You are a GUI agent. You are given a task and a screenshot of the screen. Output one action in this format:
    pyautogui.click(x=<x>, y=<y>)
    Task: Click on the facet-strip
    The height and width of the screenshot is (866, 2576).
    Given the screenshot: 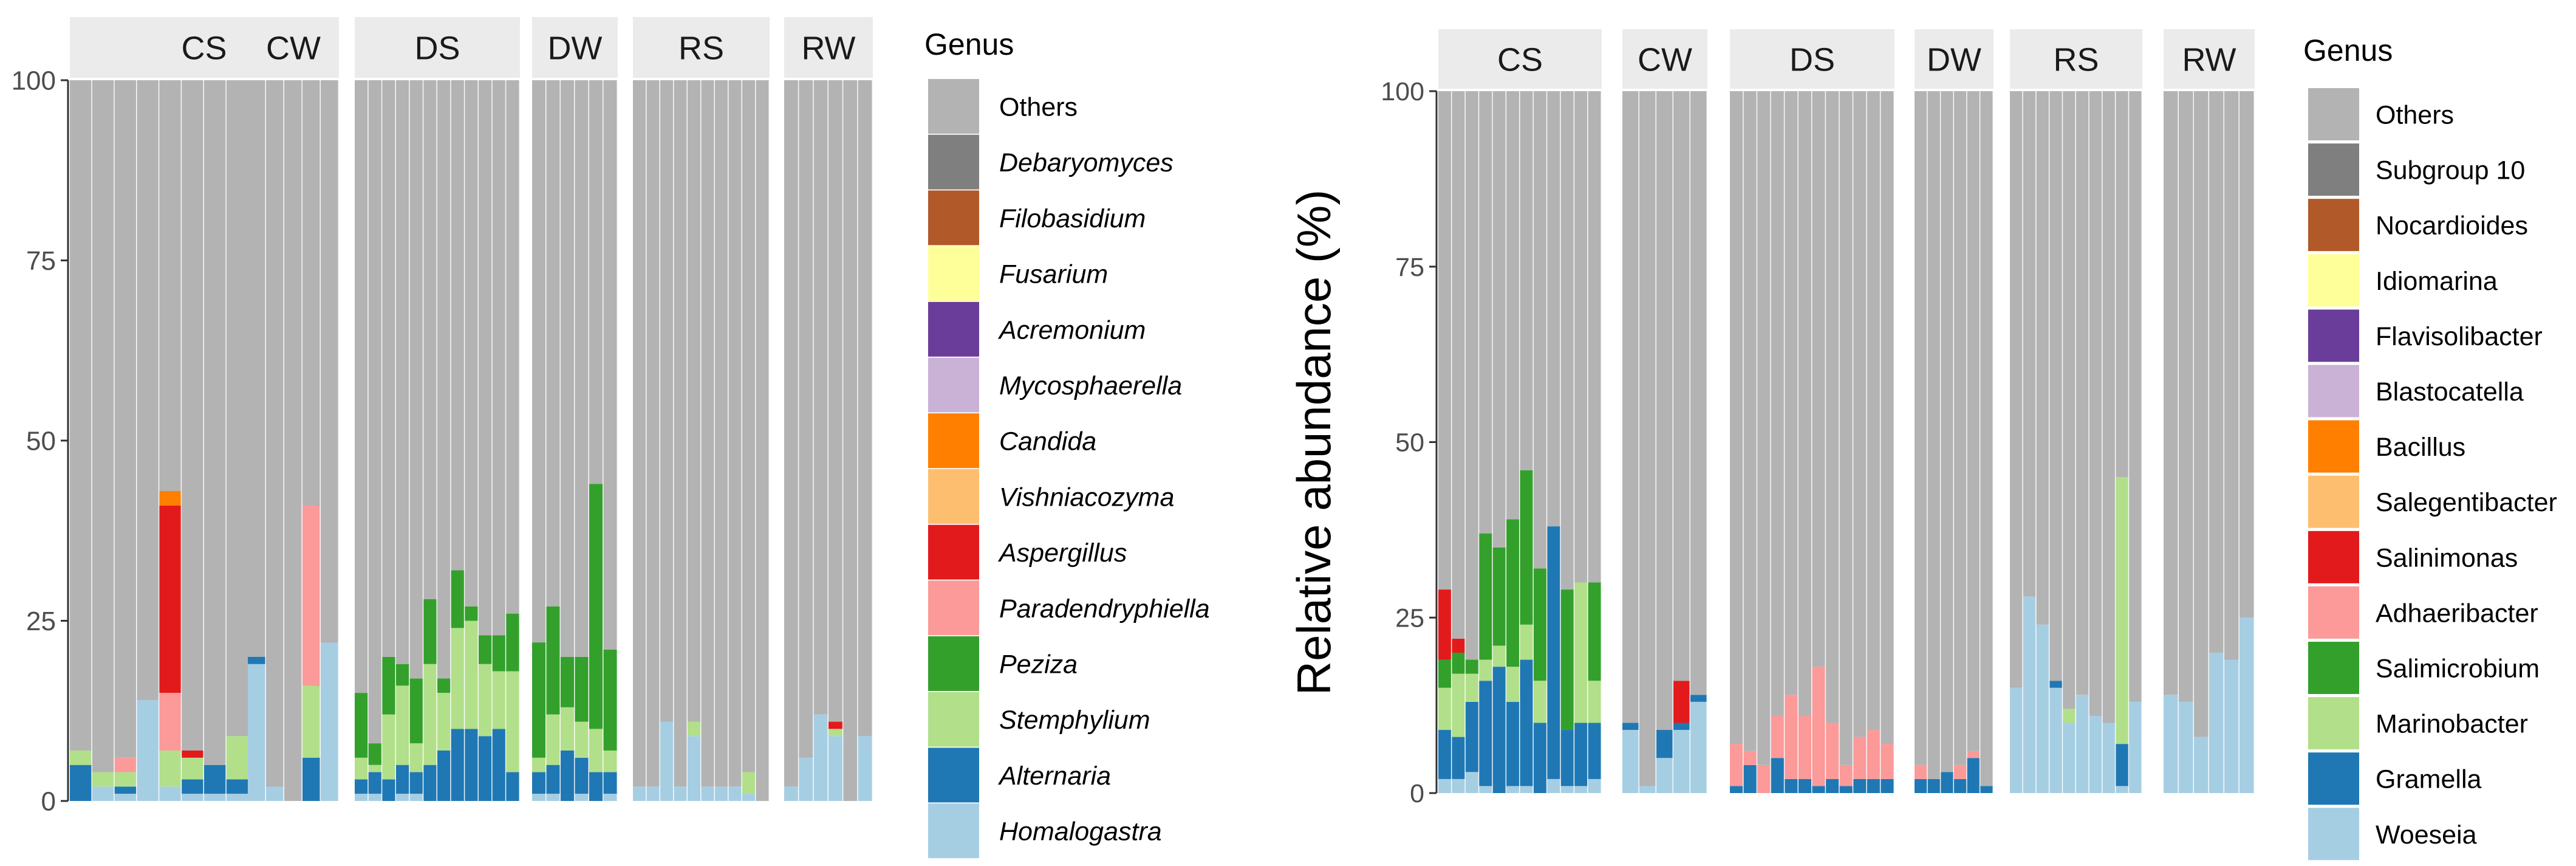 What is the action you would take?
    pyautogui.click(x=1812, y=59)
    